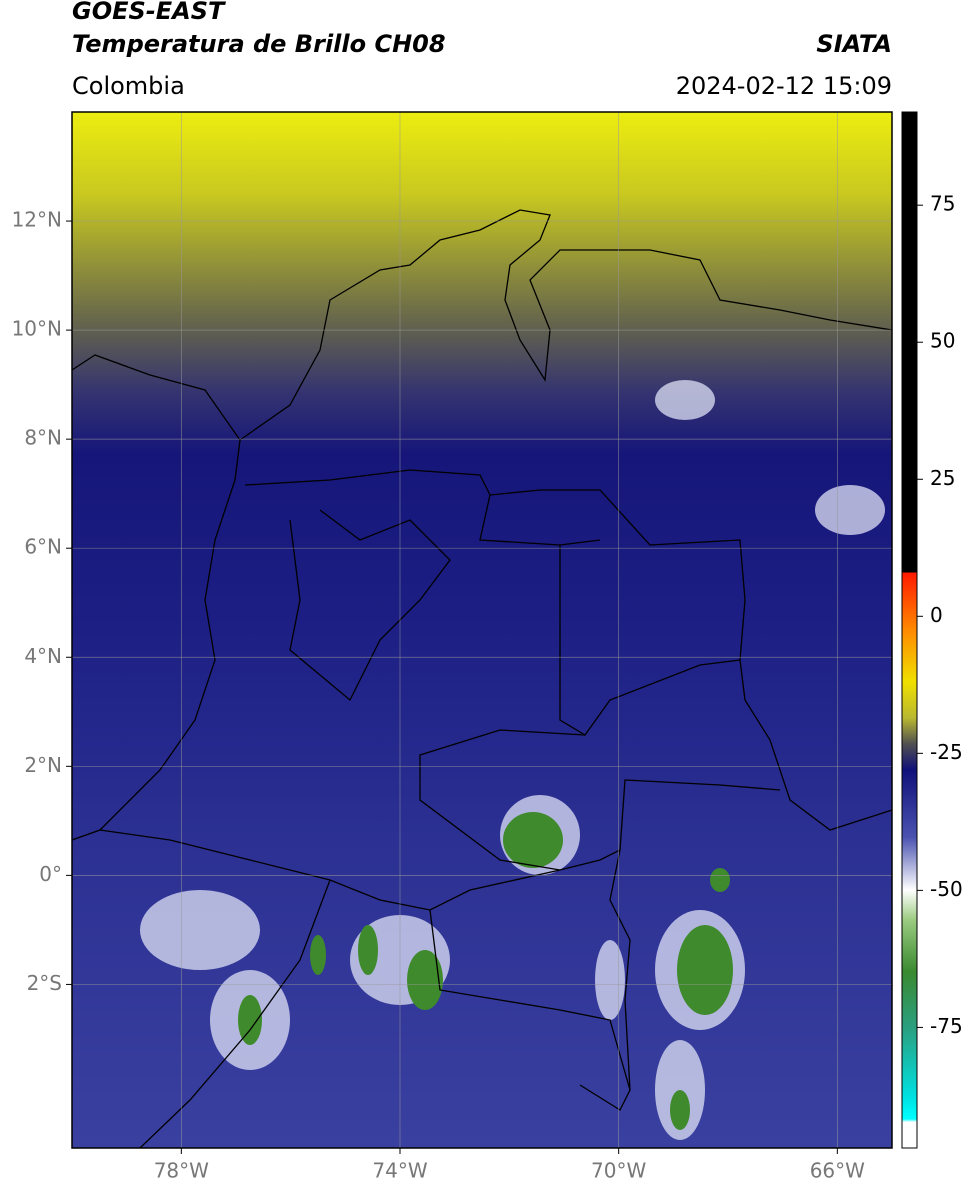 This screenshot has width=966, height=1190. Describe the element at coordinates (837, 1171) in the screenshot. I see `x-tick-label: 66°W` at that location.